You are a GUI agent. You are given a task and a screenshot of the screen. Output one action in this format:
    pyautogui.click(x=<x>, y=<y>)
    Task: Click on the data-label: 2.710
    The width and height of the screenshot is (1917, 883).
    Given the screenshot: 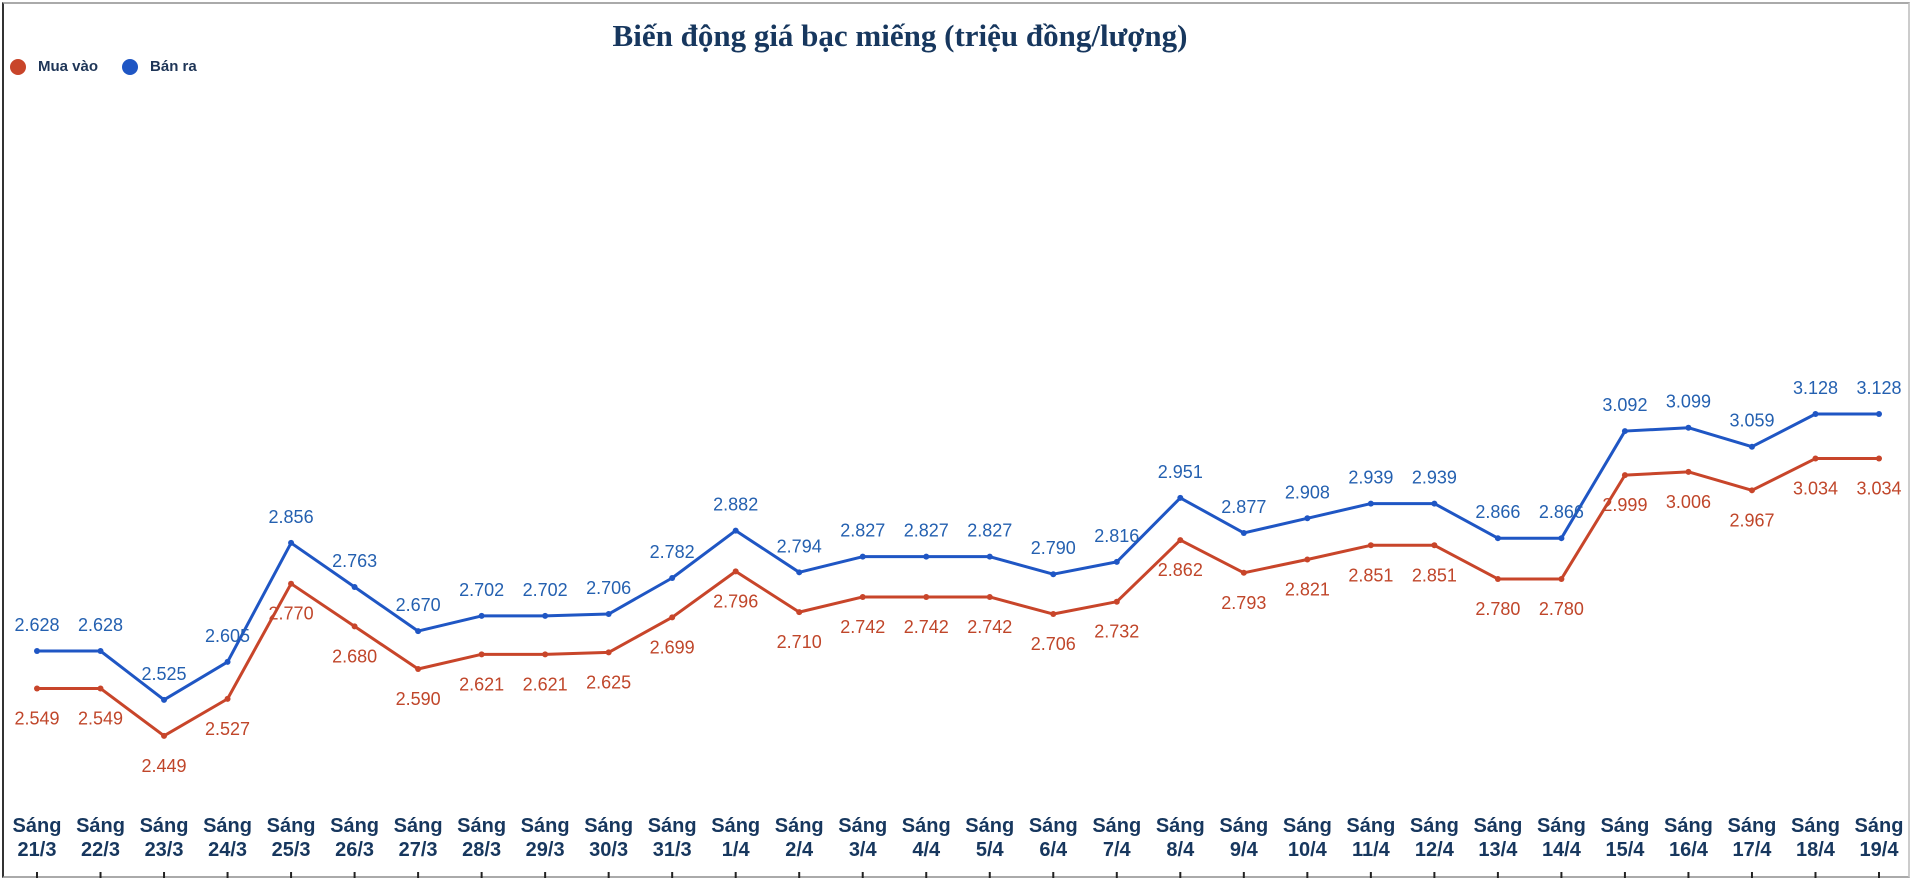 What is the action you would take?
    pyautogui.click(x=799, y=642)
    